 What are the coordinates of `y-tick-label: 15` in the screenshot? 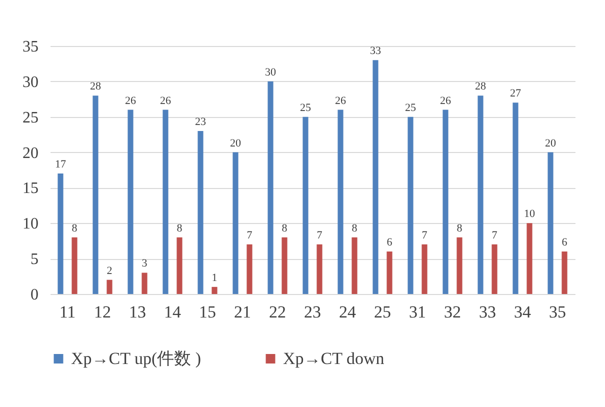 It's located at (30, 189).